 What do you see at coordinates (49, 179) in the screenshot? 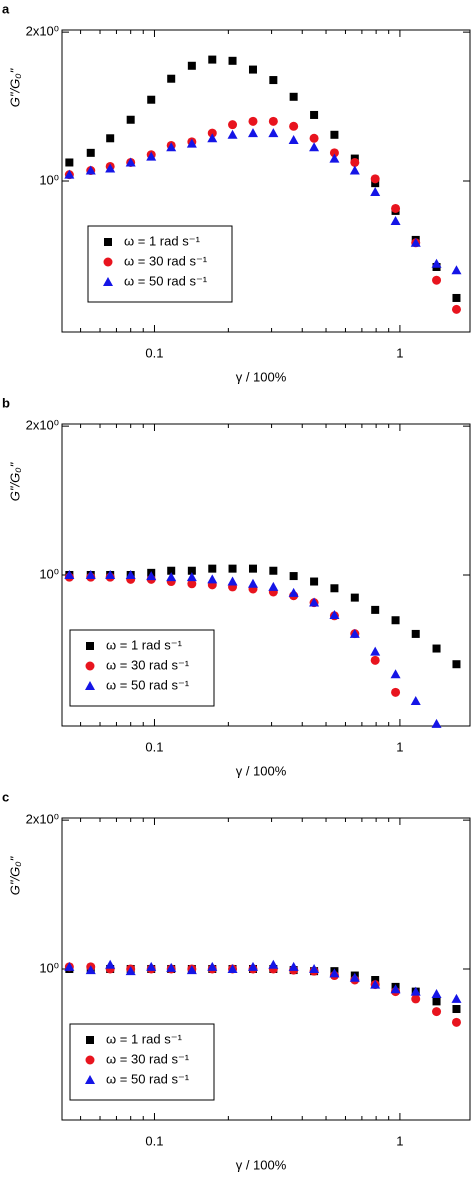
I see `y-tick-label: 10⁰` at bounding box center [49, 179].